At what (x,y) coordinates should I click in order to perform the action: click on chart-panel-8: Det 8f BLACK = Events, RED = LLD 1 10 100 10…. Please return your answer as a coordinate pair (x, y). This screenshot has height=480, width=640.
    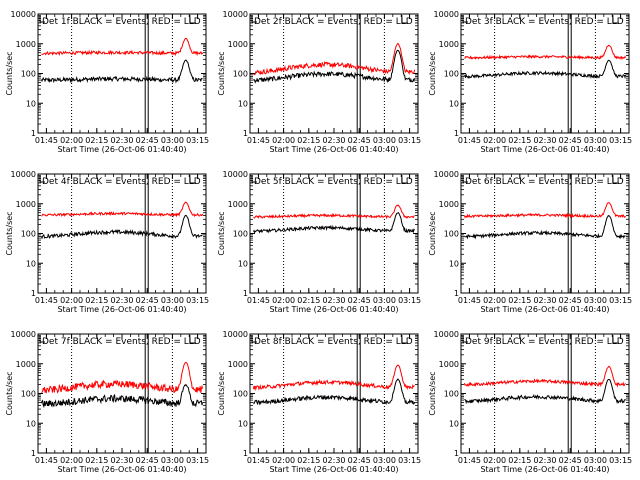
    Looking at the image, I should click on (319, 402).